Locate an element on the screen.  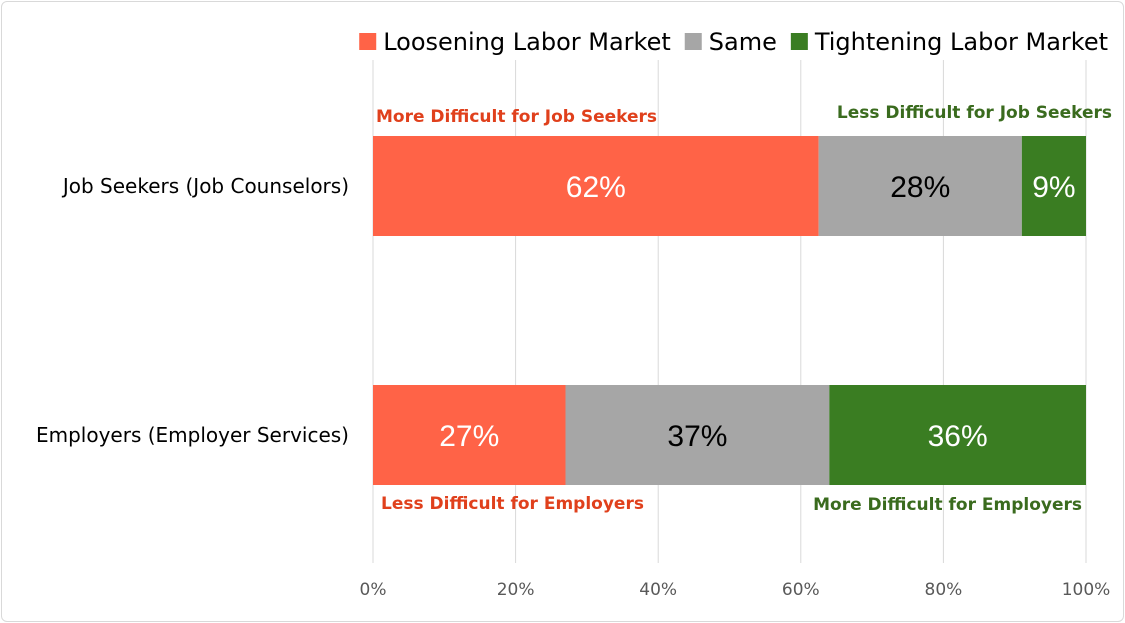
legend-item-tightening-labor-market: Tightening Labor Market is located at coordinates (949, 42).